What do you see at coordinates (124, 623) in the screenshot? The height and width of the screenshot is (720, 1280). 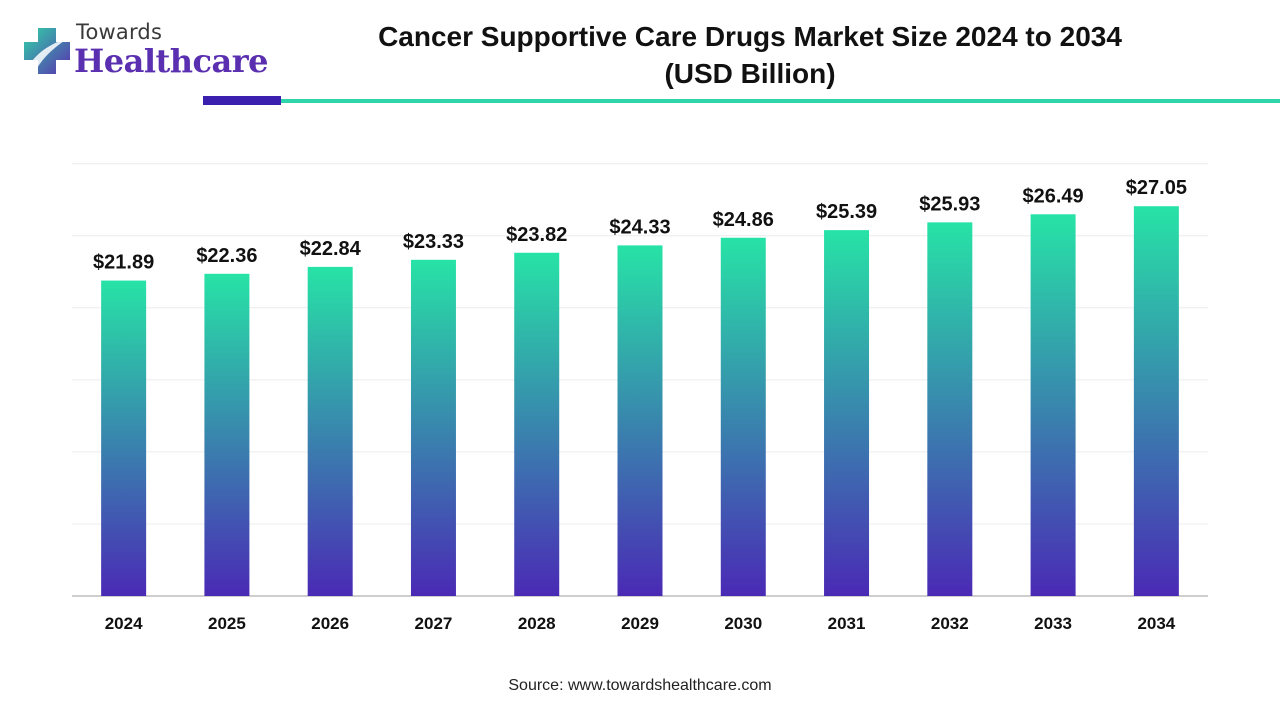 I see `x-tick-label-2024: 2024` at bounding box center [124, 623].